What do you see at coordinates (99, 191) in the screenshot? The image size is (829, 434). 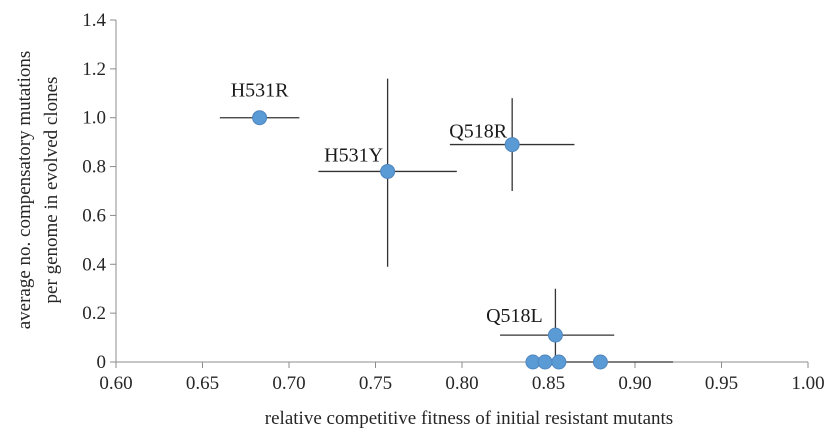 I see `y-tick-group: 0 0.2 0.4 0.6 0.8 1.0 1.2 1.4` at bounding box center [99, 191].